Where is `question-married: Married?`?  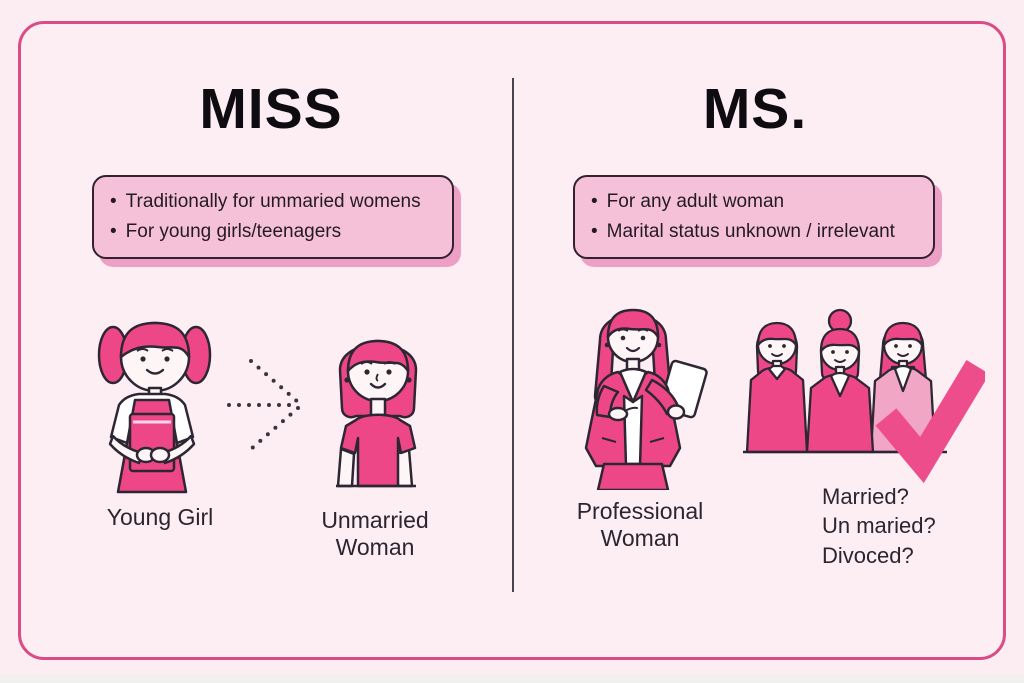
question-married: Married? is located at coordinates (865, 496).